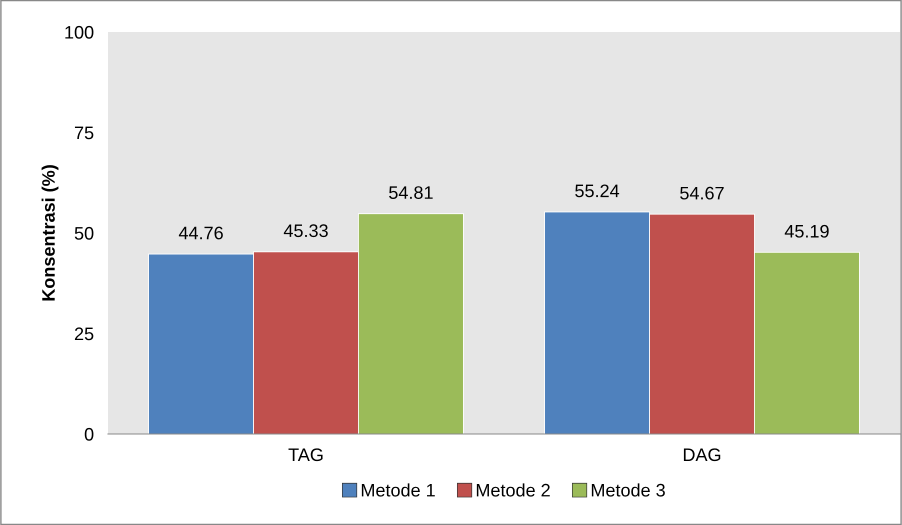 The image size is (902, 525). What do you see at coordinates (305, 455) in the screenshot?
I see `x-tick-label: TAG` at bounding box center [305, 455].